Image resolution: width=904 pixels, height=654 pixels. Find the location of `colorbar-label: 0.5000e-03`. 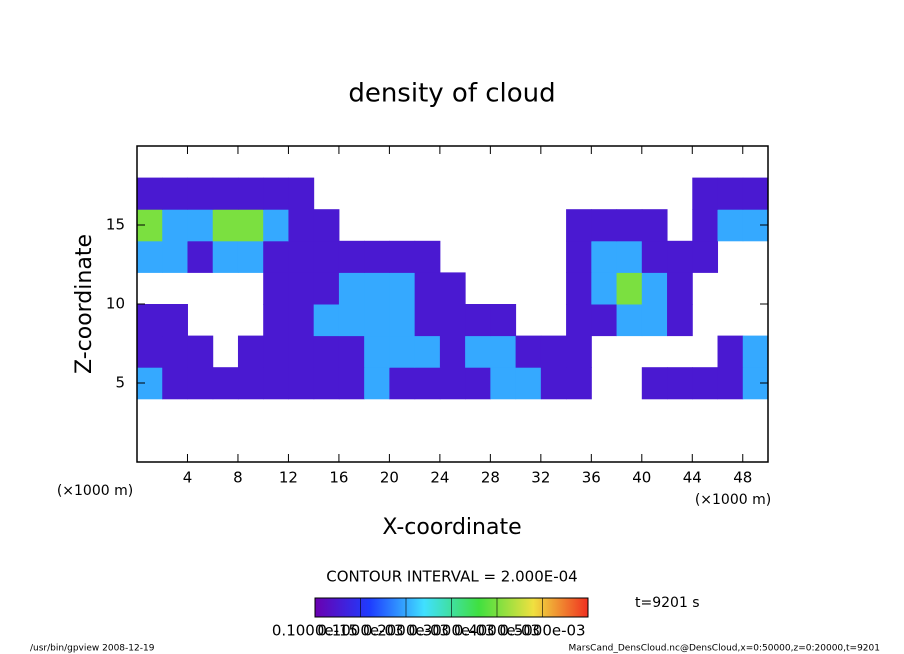

colorbar-label: 0.5000e-03 is located at coordinates (542, 631).